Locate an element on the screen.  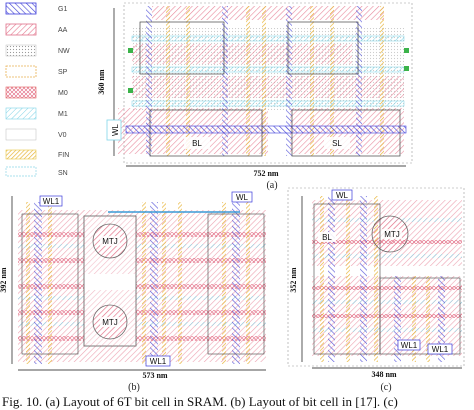
legend-item-nw: NW is located at coordinates (37, 50).